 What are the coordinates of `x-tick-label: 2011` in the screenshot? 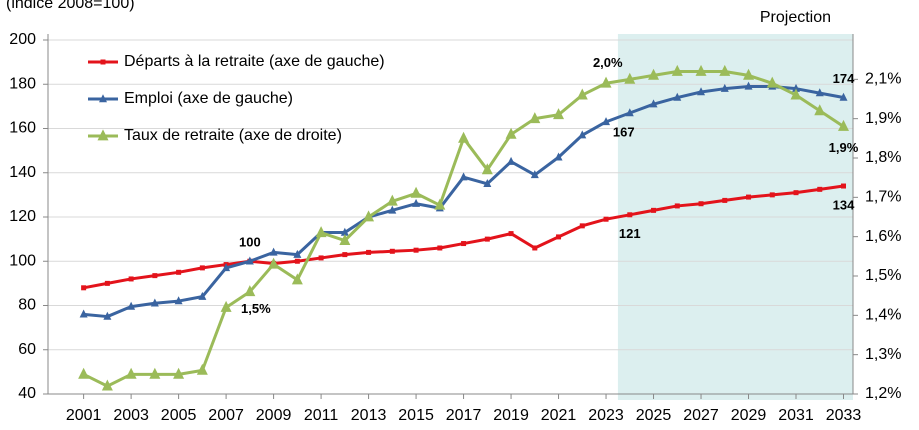 It's located at (321, 415).